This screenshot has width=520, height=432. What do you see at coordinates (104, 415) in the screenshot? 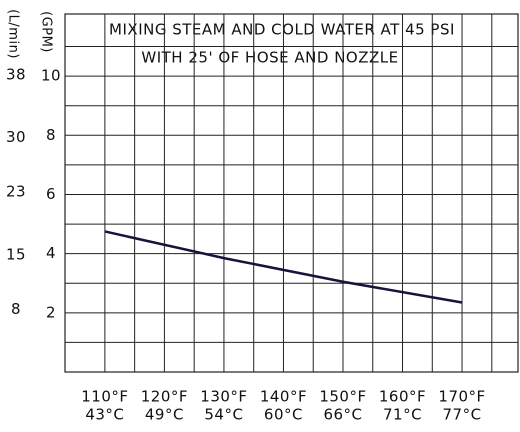
I see `x-tick-label-celsius: 43°C` at bounding box center [104, 415].